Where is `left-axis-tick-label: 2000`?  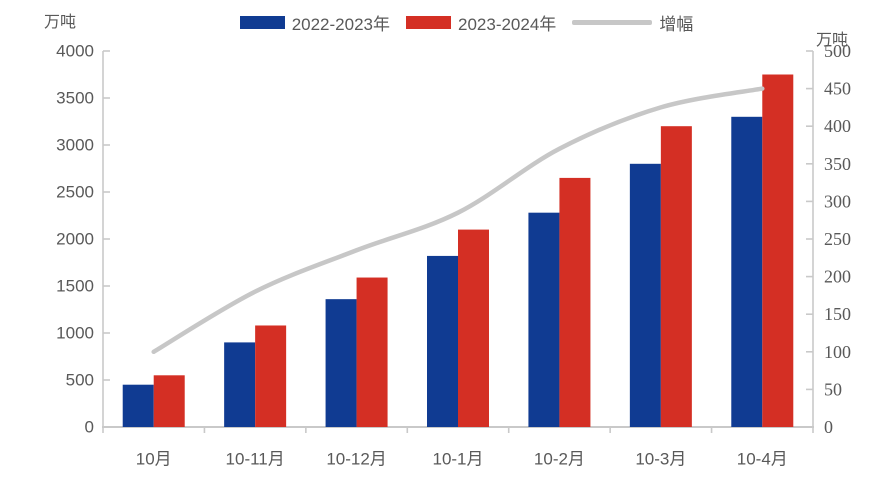 left-axis-tick-label: 2000 is located at coordinates (75, 239).